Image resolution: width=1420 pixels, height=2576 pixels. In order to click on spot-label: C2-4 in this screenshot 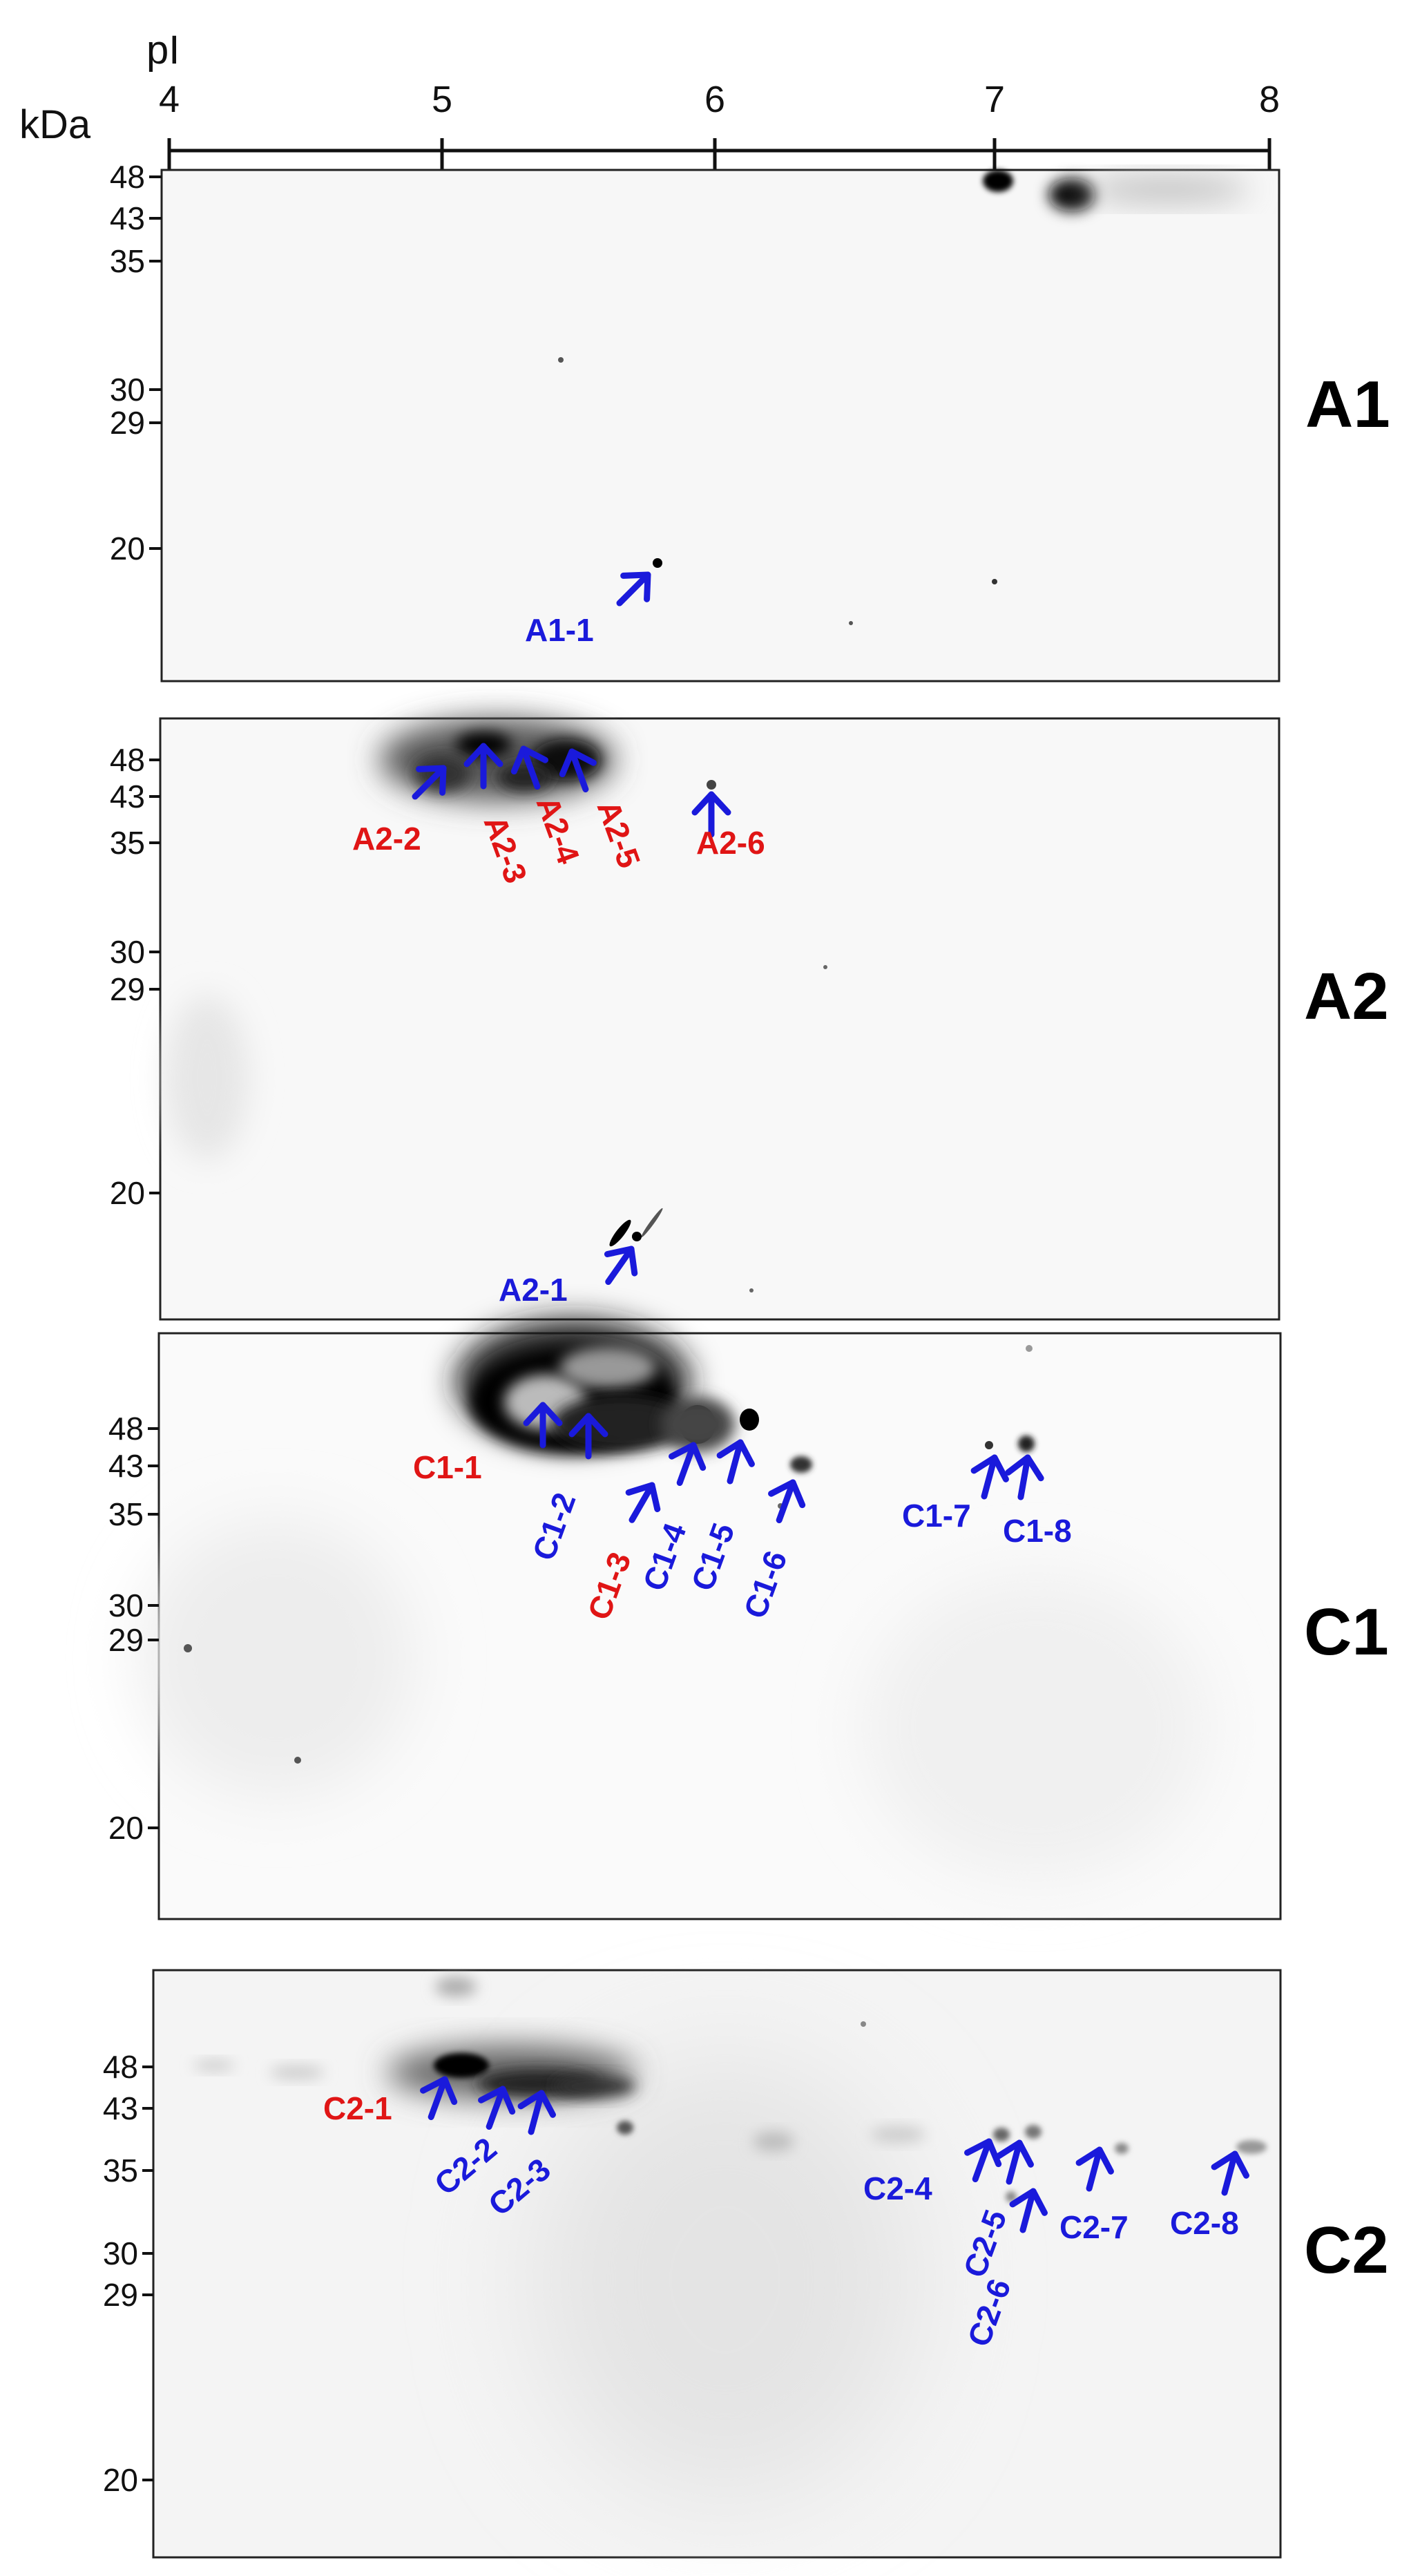, I will do `click(898, 2188)`.